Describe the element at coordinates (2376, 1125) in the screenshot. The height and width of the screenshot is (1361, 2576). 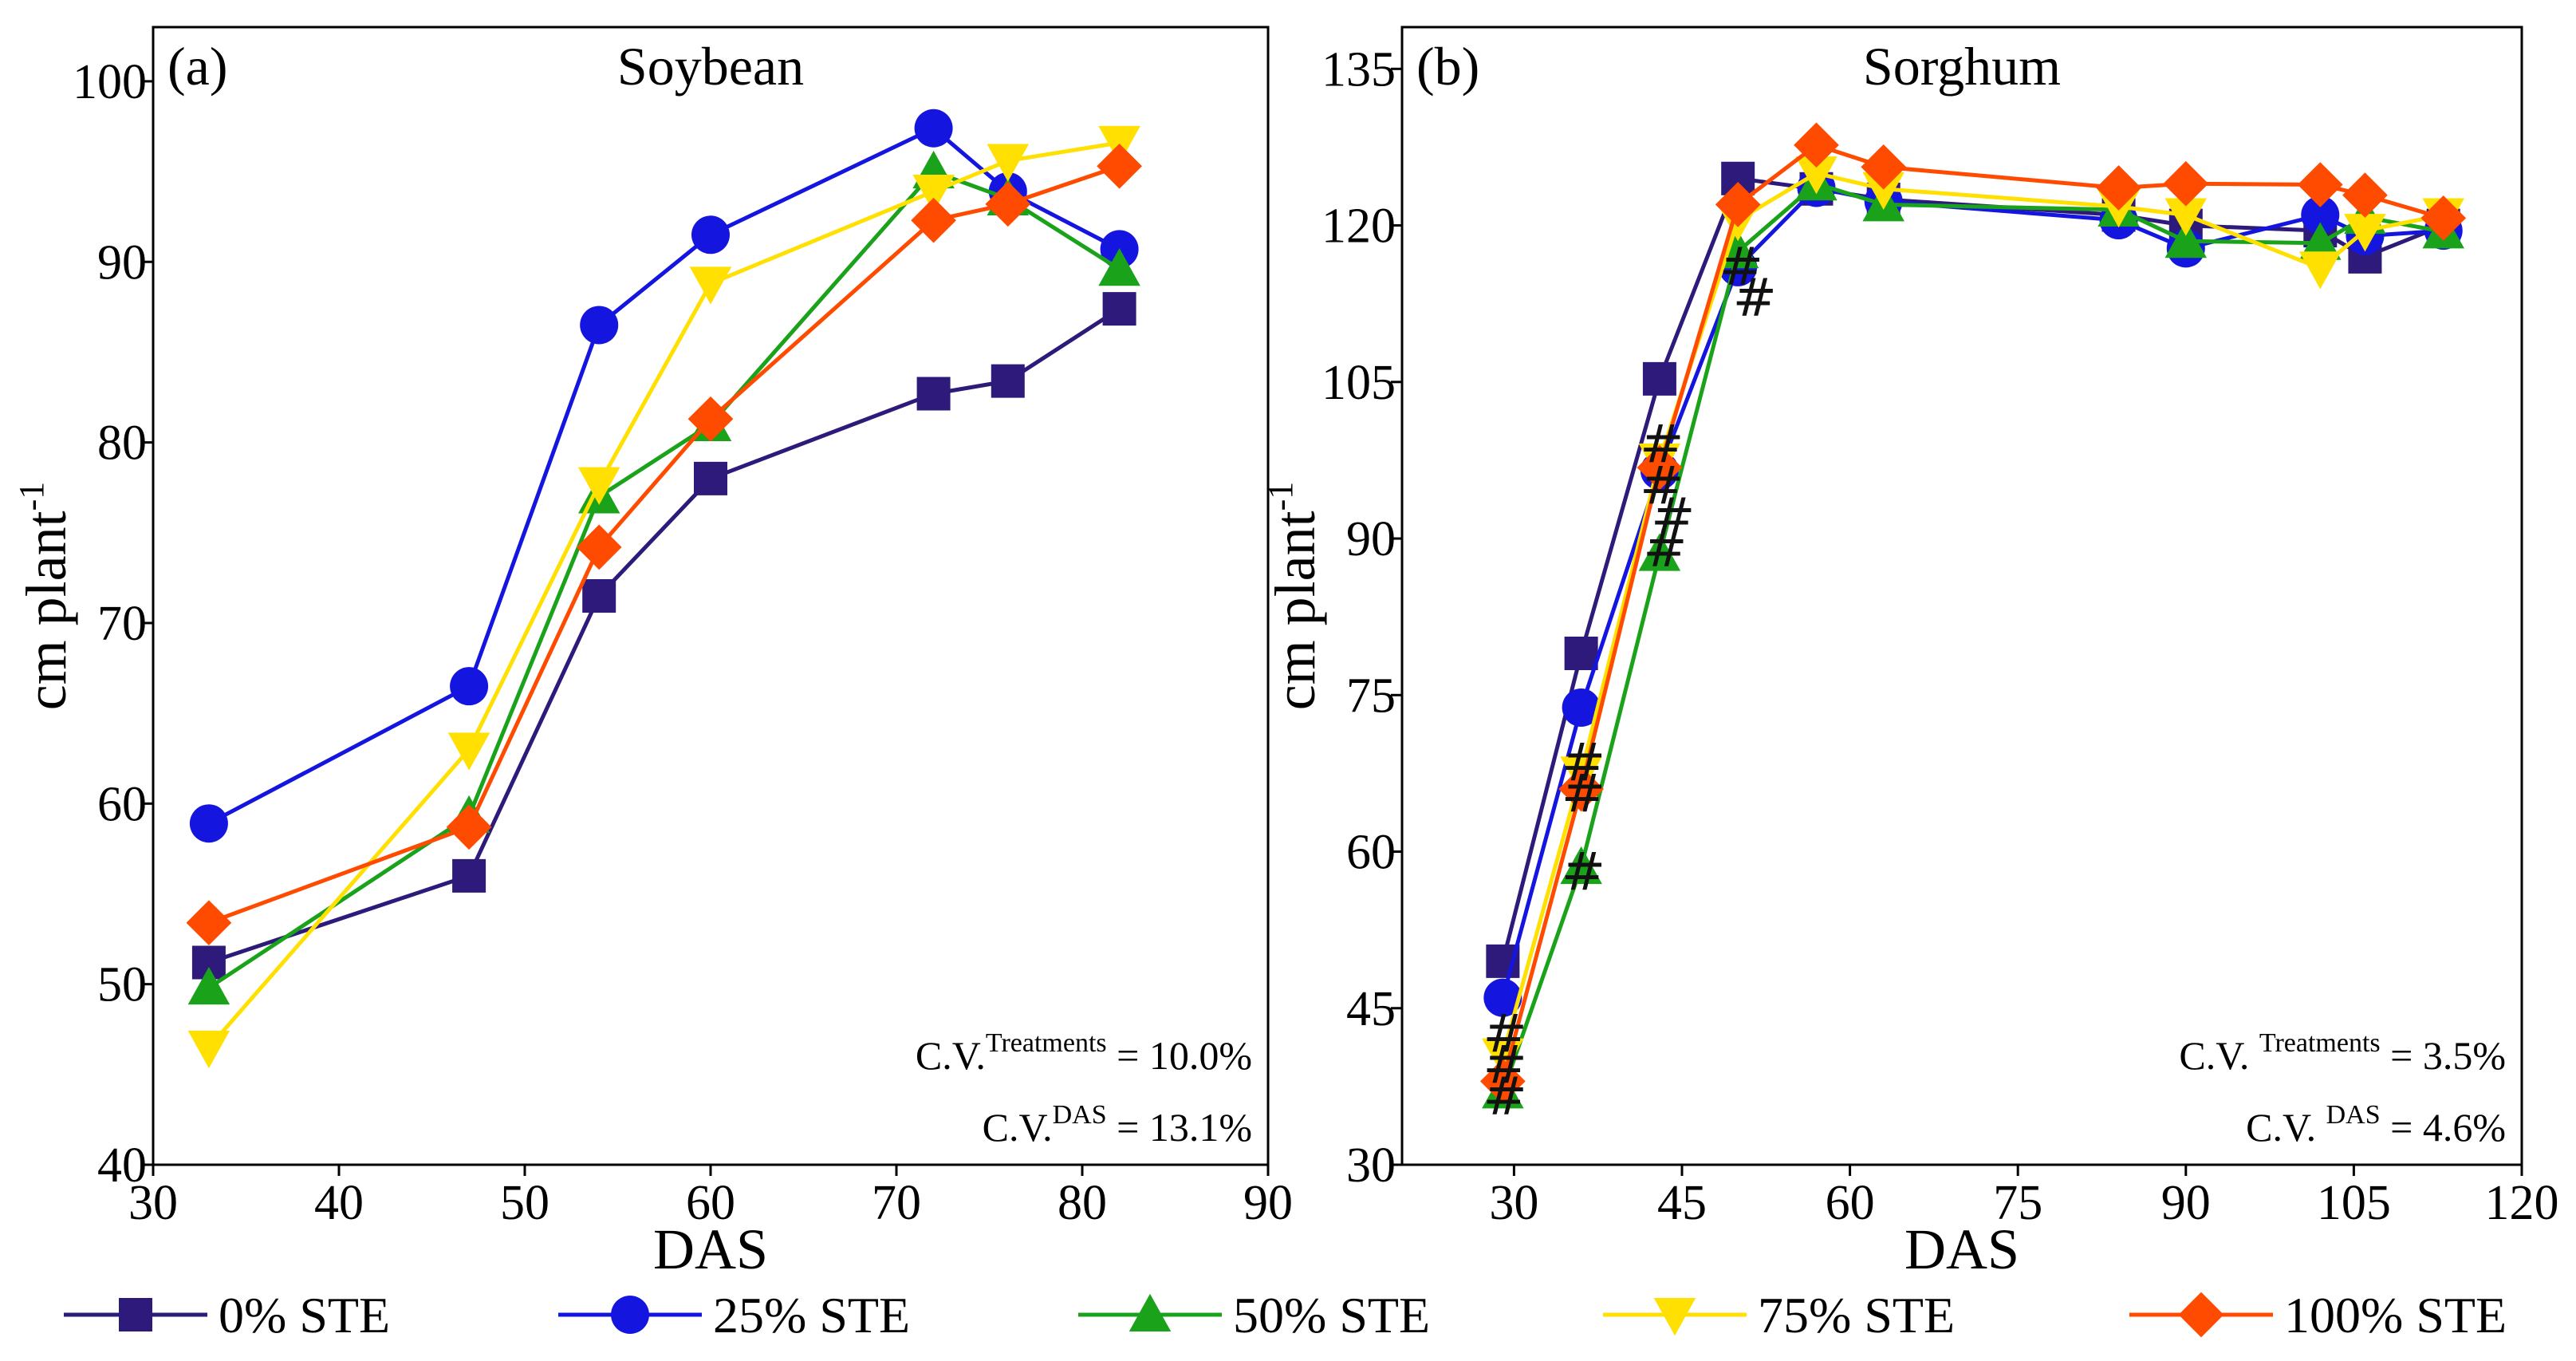
I see `cv-das: C.V. DAS = 4.6%` at that location.